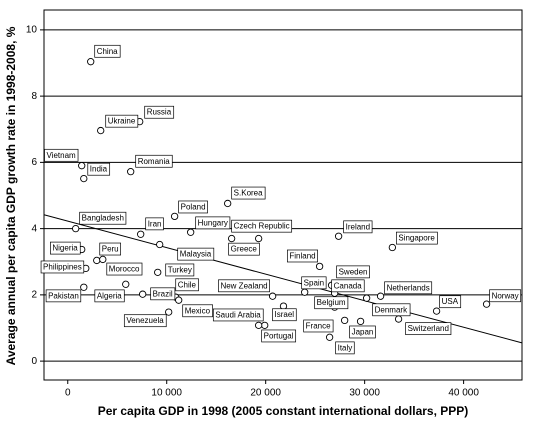 The height and width of the screenshot is (448, 533). Describe the element at coordinates (198, 310) in the screenshot. I see `point-label: Mexico` at that location.